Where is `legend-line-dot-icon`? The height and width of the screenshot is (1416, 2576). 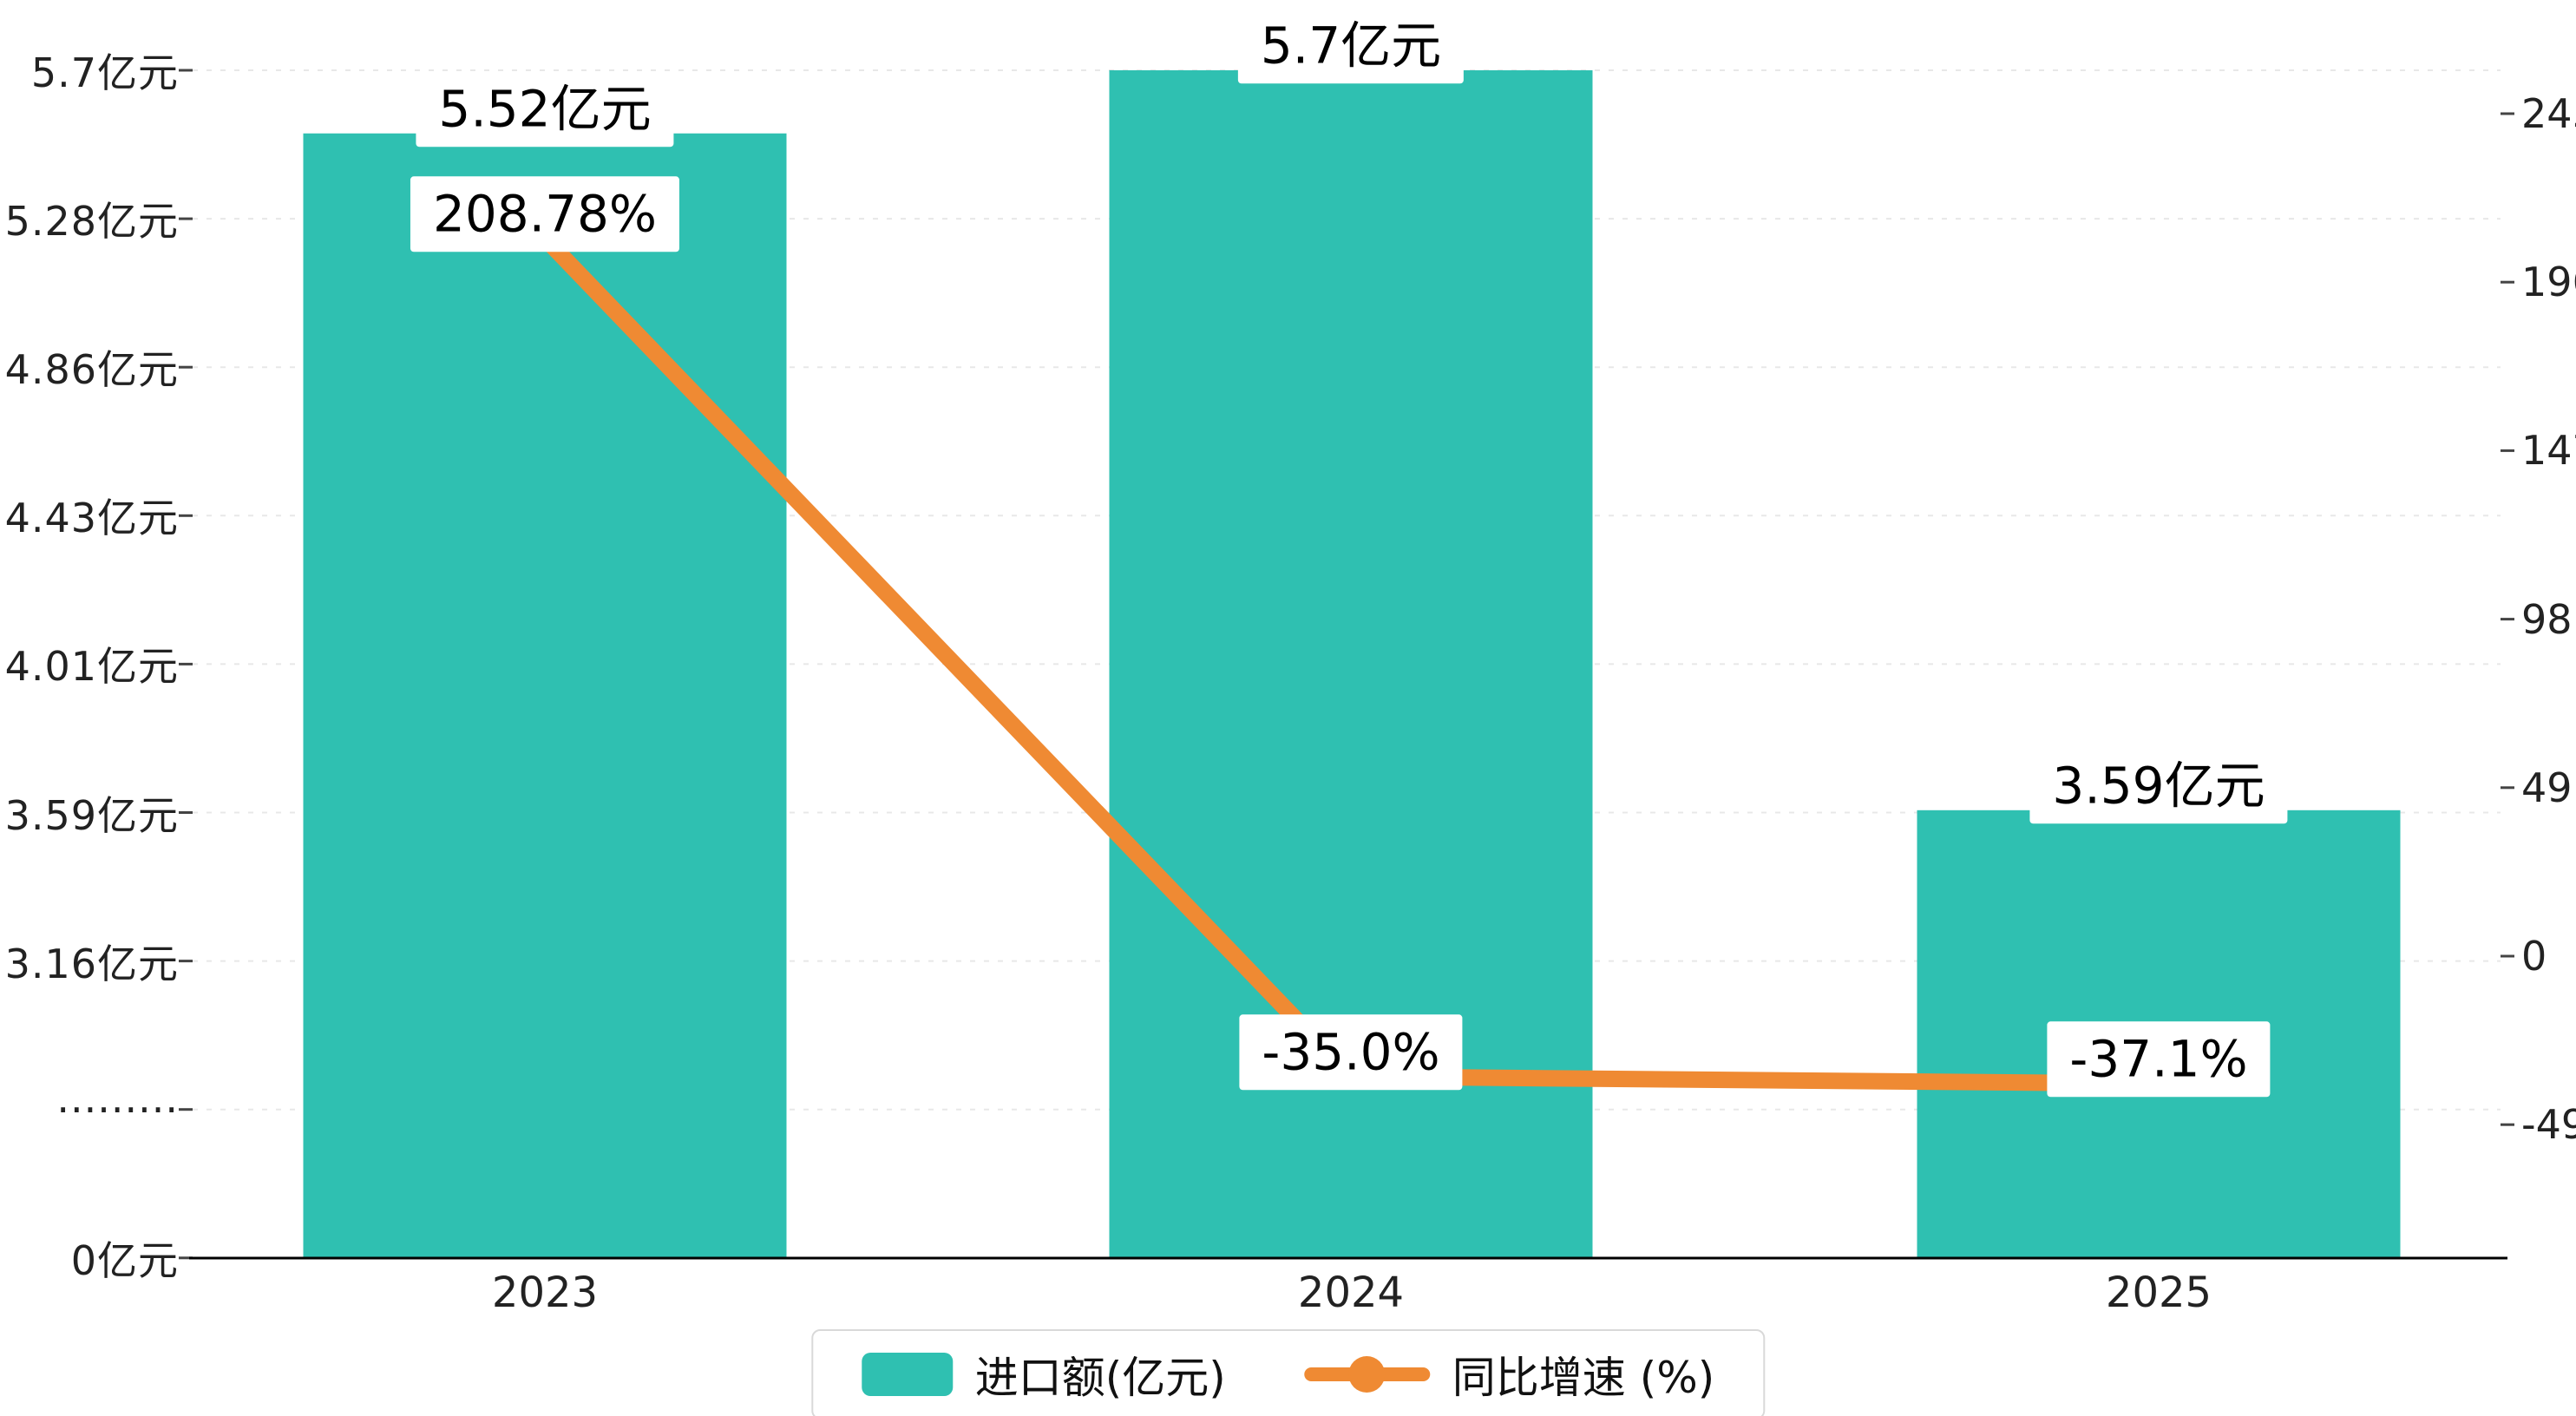 legend-line-dot-icon is located at coordinates (1367, 1375).